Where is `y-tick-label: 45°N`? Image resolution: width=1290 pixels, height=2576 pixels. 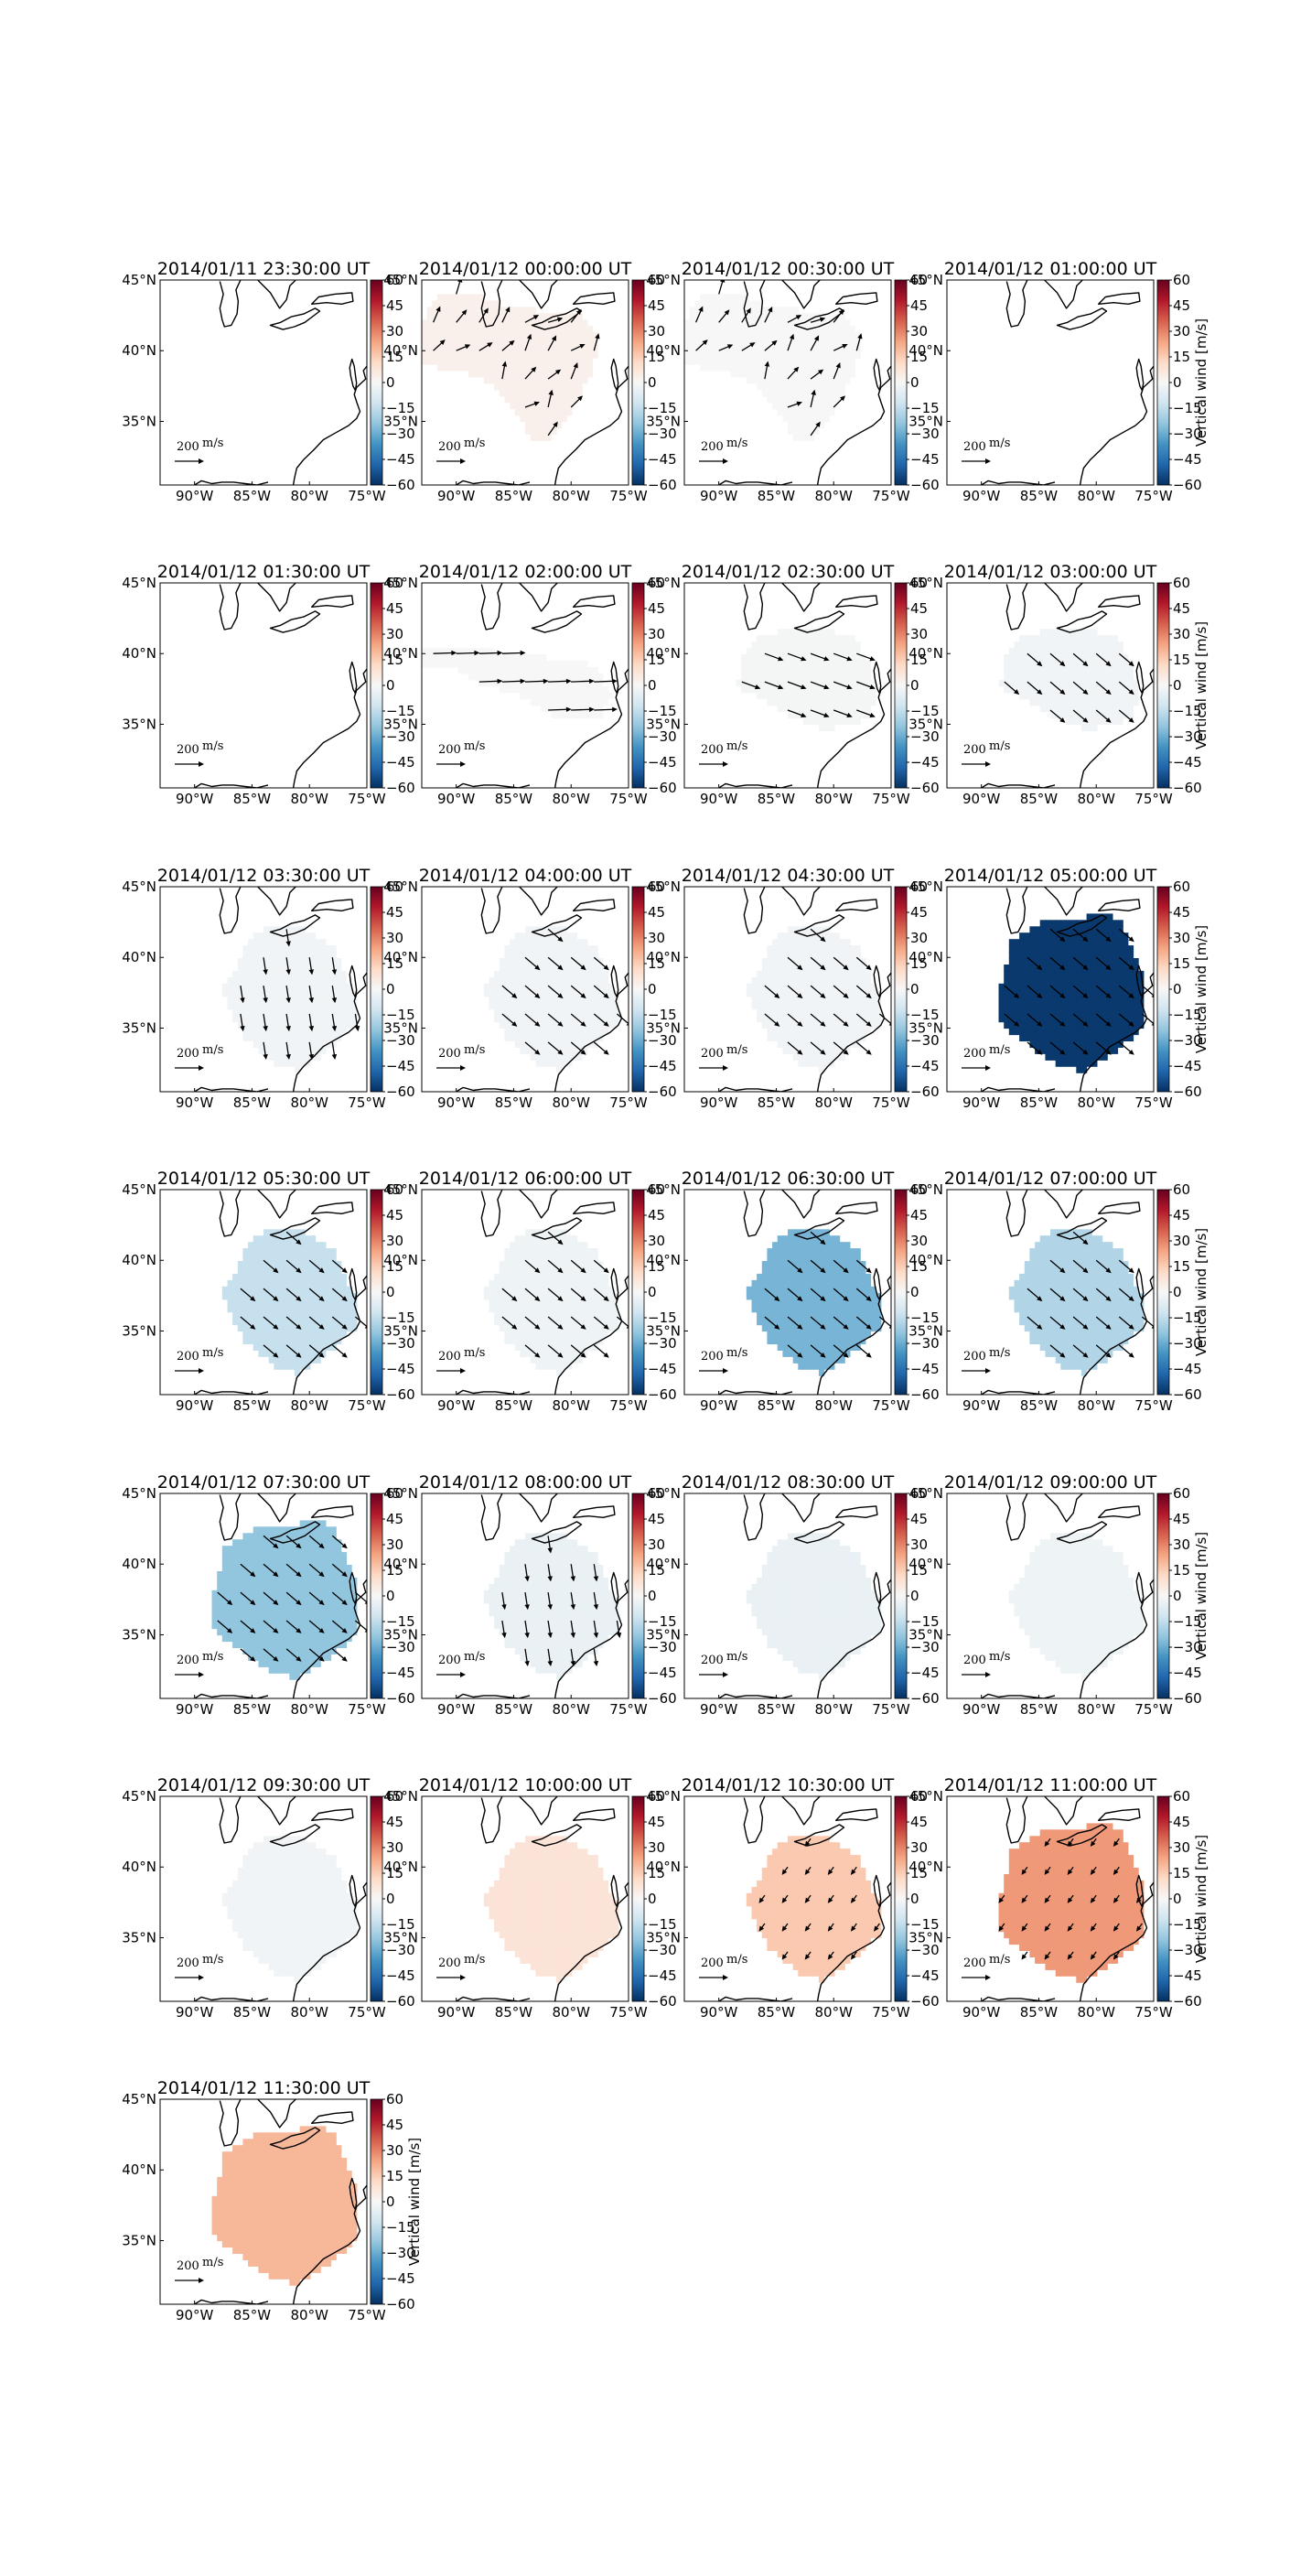 y-tick-label: 45°N is located at coordinates (139, 280).